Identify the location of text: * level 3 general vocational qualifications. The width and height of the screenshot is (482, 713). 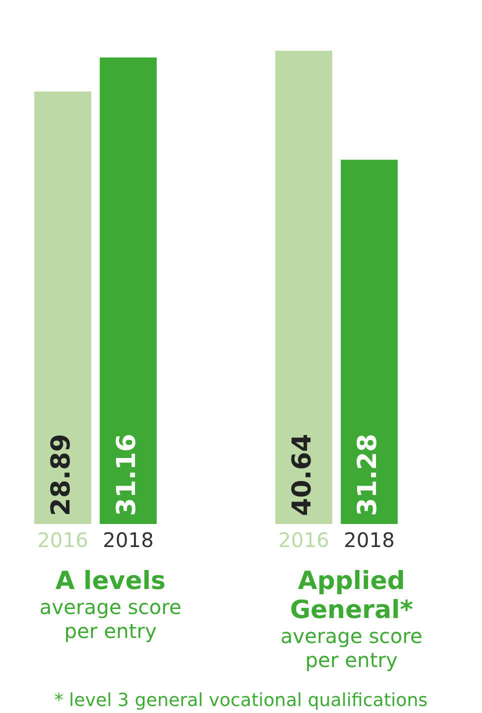
(241, 700).